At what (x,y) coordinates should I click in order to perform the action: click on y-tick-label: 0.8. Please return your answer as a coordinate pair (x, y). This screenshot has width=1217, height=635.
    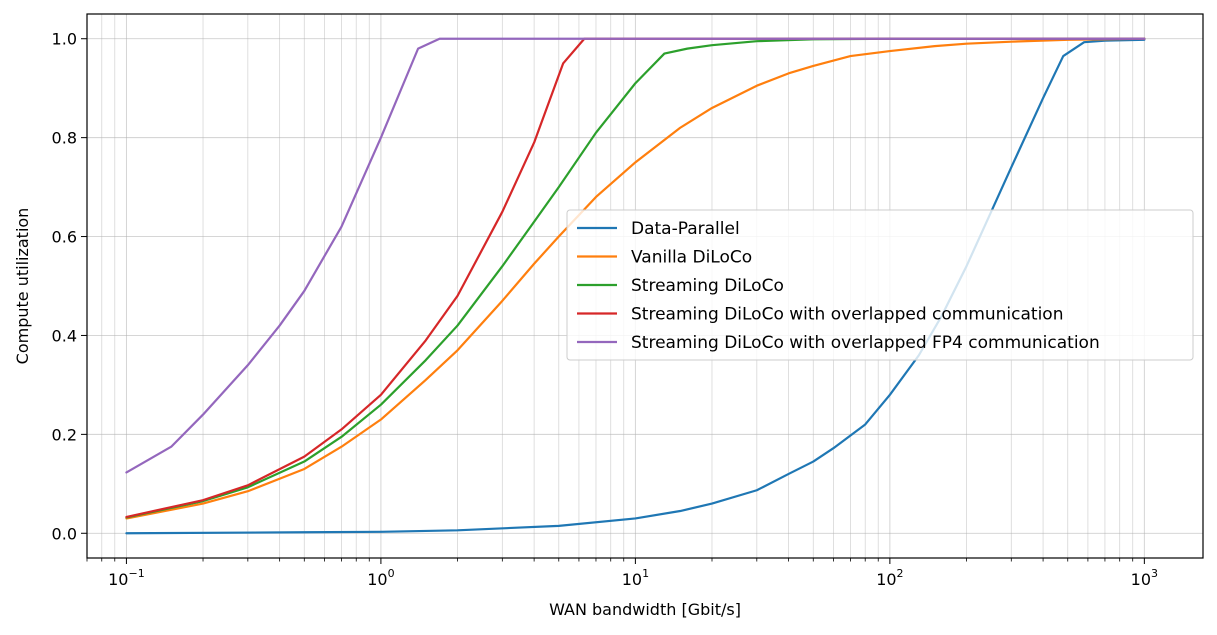
    Looking at the image, I should click on (64, 138).